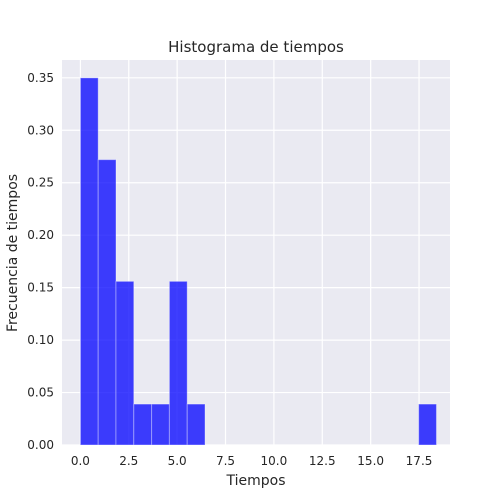 This screenshot has width=500, height=500. I want to click on x-tick-label: 15.0, so click(370, 461).